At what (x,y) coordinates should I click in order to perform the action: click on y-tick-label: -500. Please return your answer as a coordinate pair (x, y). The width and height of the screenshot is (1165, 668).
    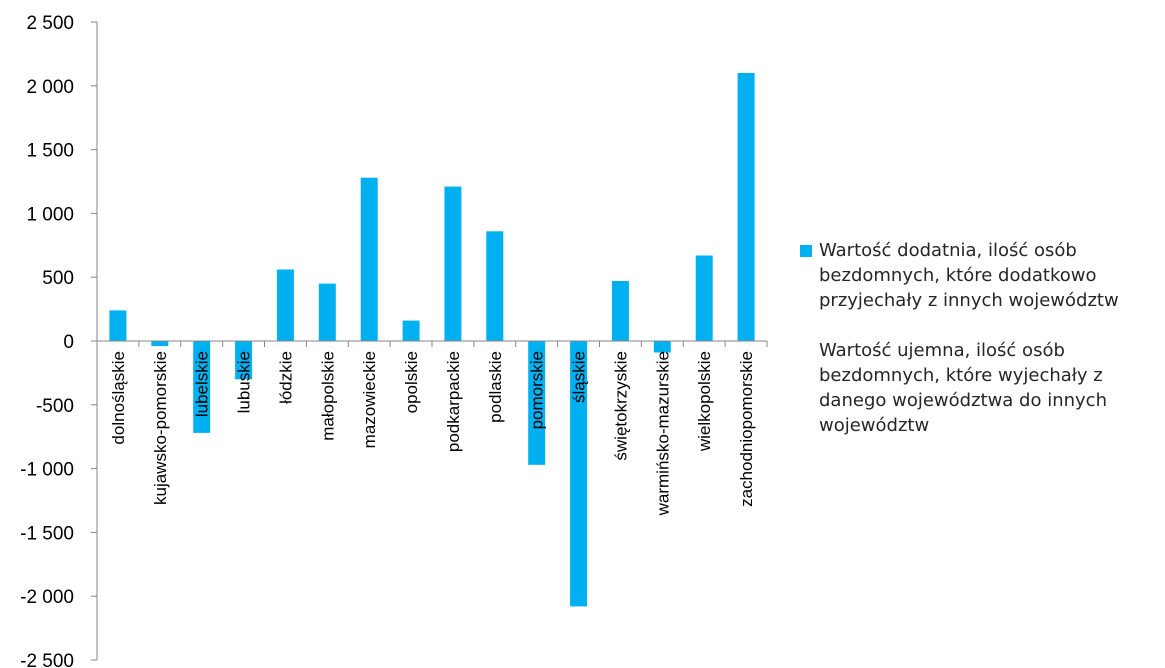
    Looking at the image, I should click on (55, 406).